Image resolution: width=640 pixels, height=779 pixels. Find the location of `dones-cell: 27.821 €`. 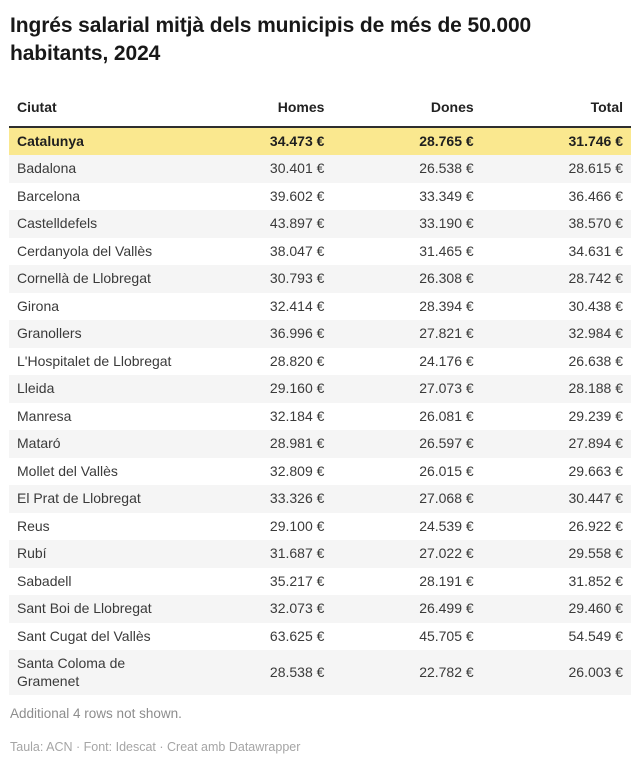

dones-cell: 27.821 € is located at coordinates (446, 333).